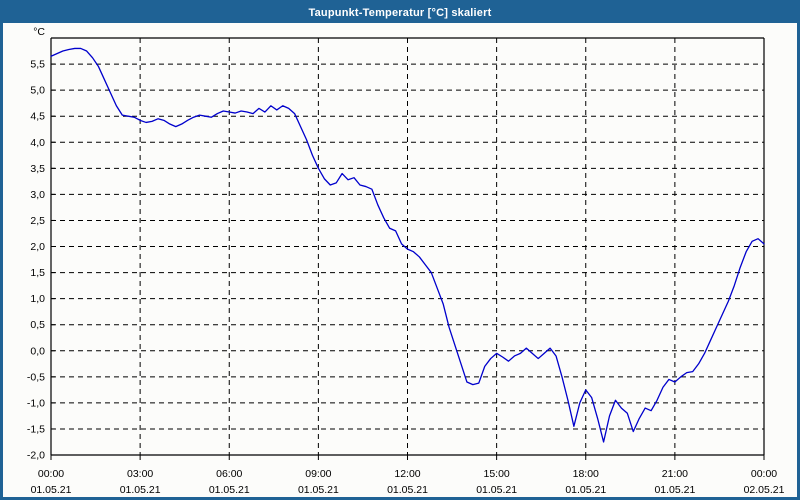  I want to click on y-tick-label: 2,0, so click(37, 247).